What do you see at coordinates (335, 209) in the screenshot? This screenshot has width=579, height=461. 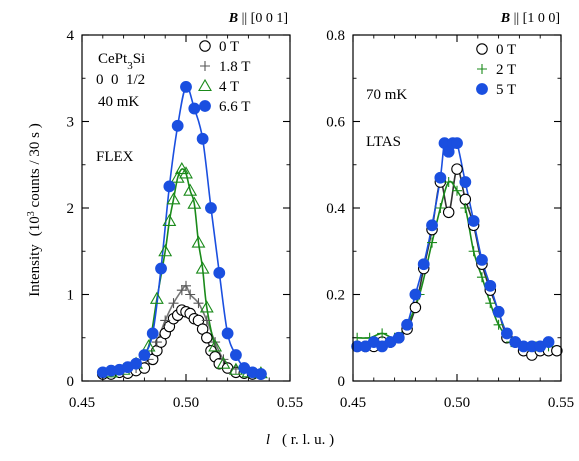 I see `right-ytick-label: 0.4` at bounding box center [335, 209].